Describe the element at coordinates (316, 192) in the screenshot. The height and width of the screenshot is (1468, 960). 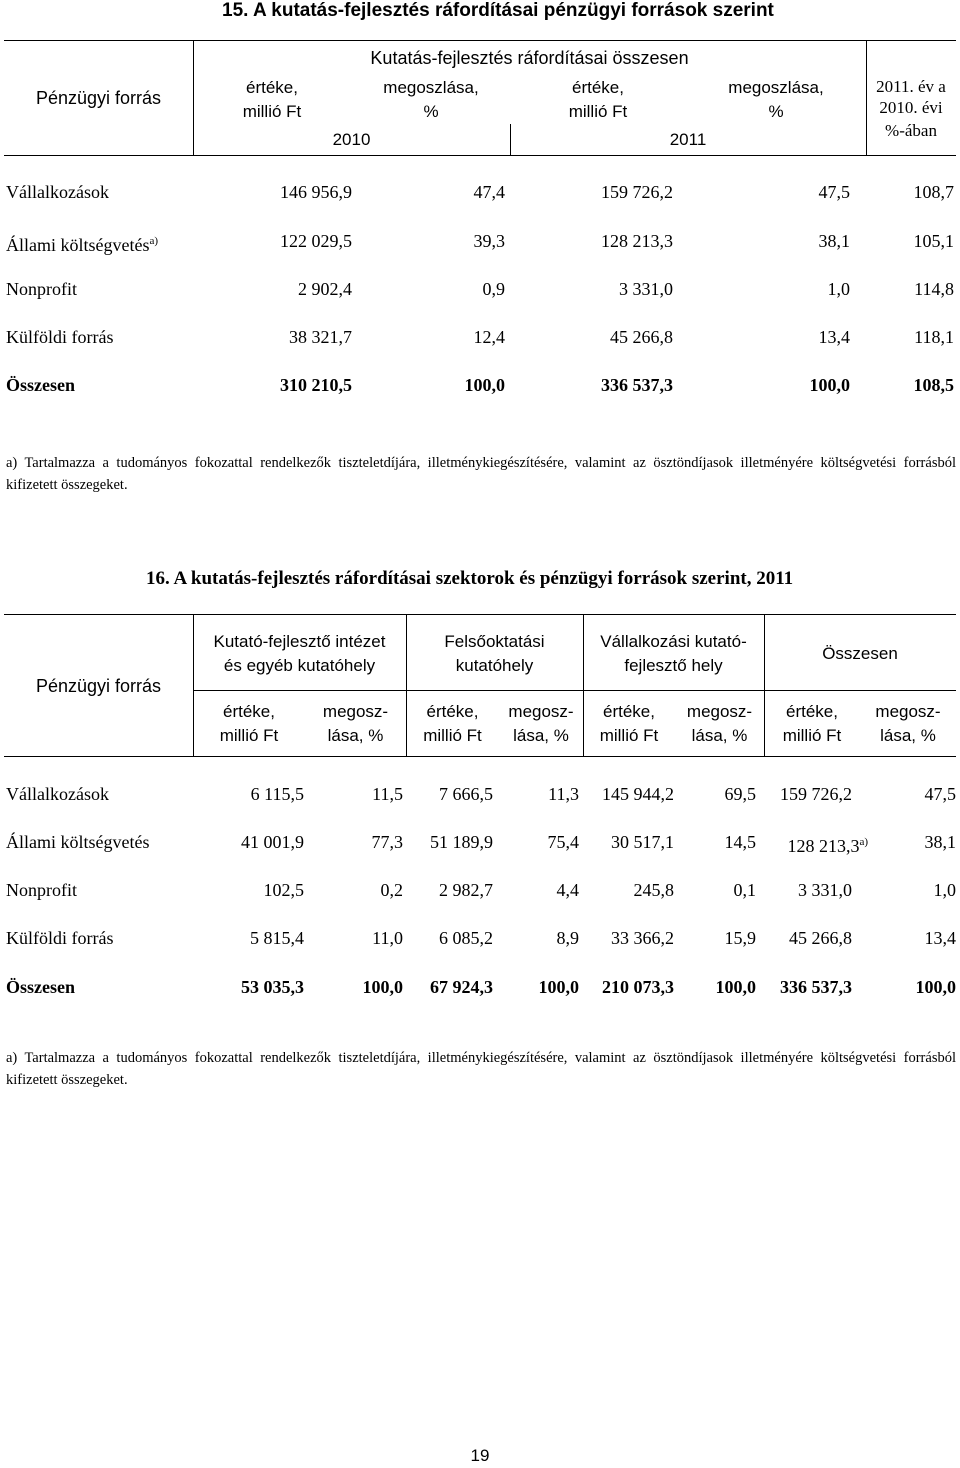
I see `value-cell: 146 956,9` at that location.